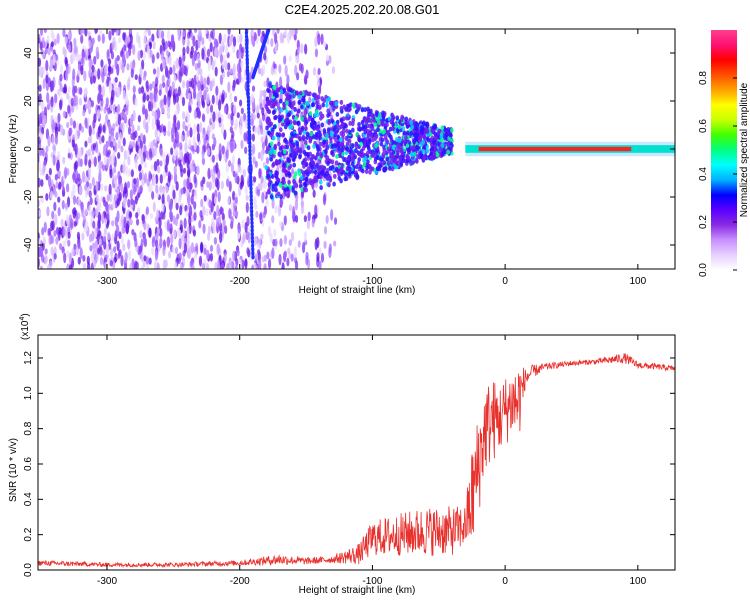  Describe the element at coordinates (372, 581) in the screenshot. I see `x-tick-label: -100` at that location.